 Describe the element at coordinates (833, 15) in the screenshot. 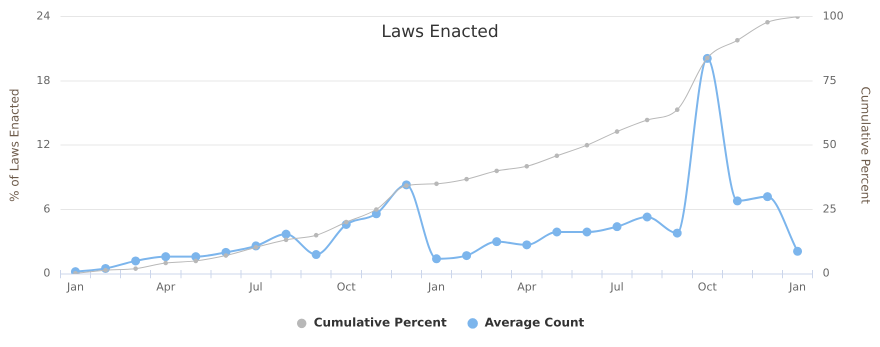

I see `y2-tick-label: 100` at that location.